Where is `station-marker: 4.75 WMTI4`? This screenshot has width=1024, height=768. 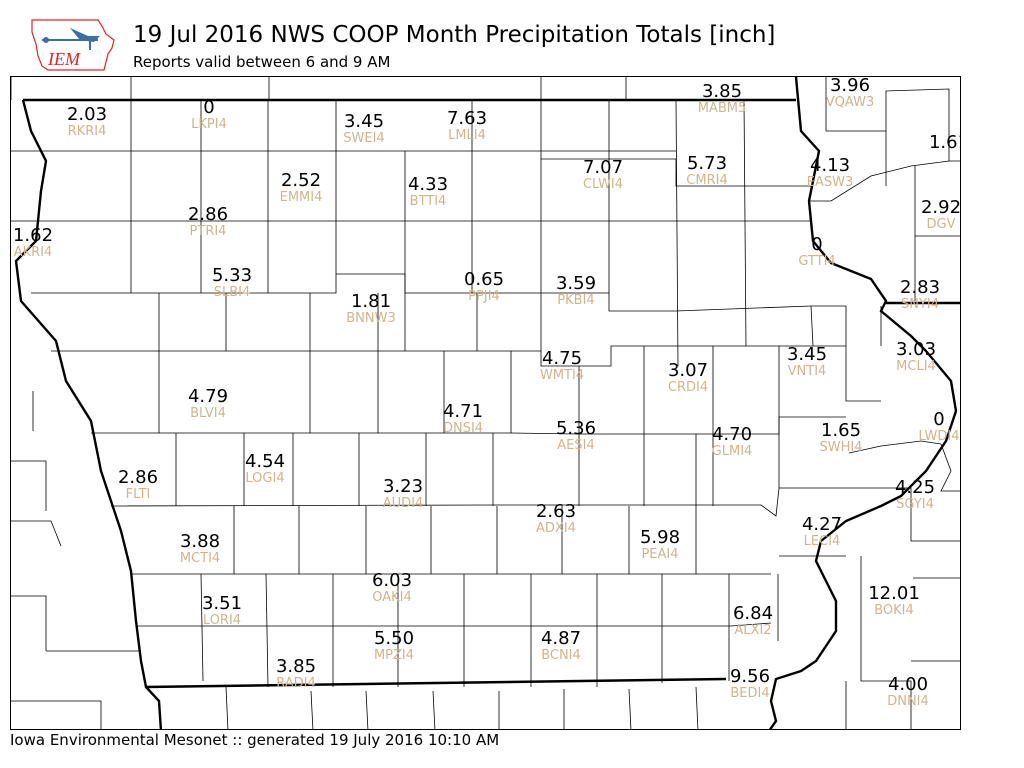 station-marker: 4.75 WMTI4 is located at coordinates (562, 366).